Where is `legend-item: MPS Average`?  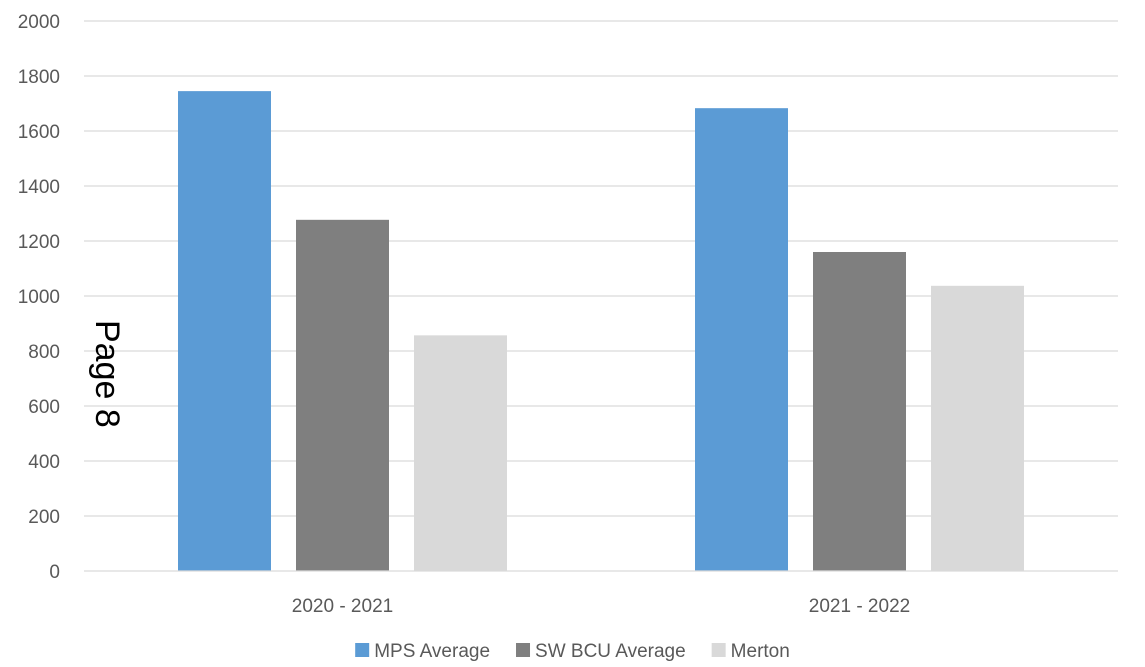
legend-item: MPS Average is located at coordinates (422, 651).